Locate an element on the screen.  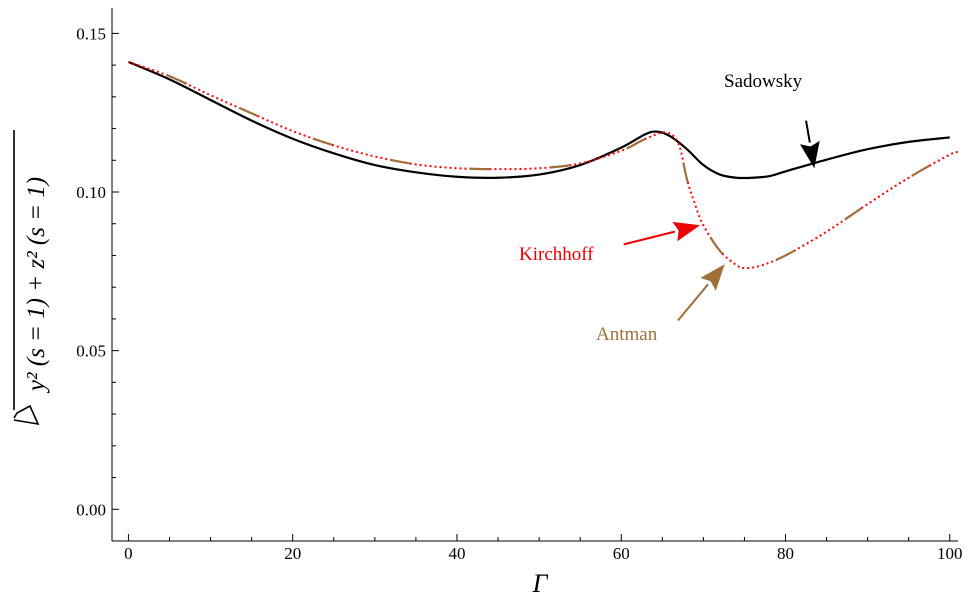
annotation-arrowhead-kirchhoff is located at coordinates (686, 231).